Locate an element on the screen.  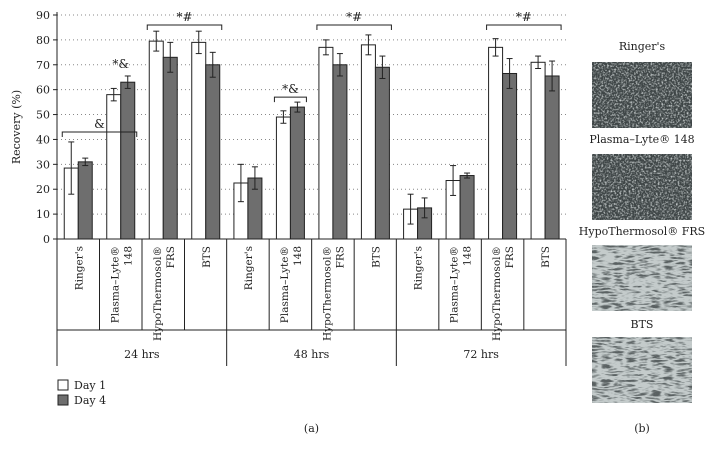
micrograph-title: HypoThermosol® FRS is located at coordinates (642, 231).